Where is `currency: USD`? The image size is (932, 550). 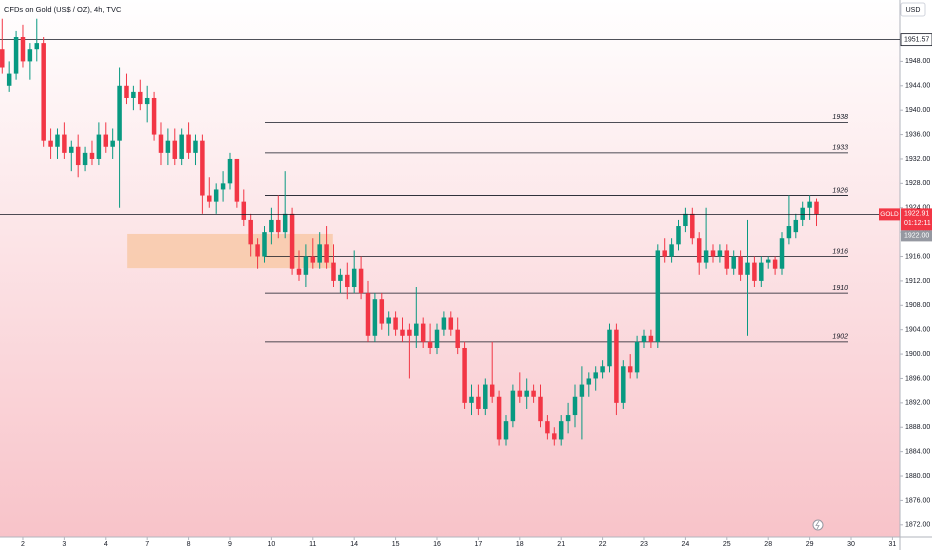
currency: USD is located at coordinates (913, 10).